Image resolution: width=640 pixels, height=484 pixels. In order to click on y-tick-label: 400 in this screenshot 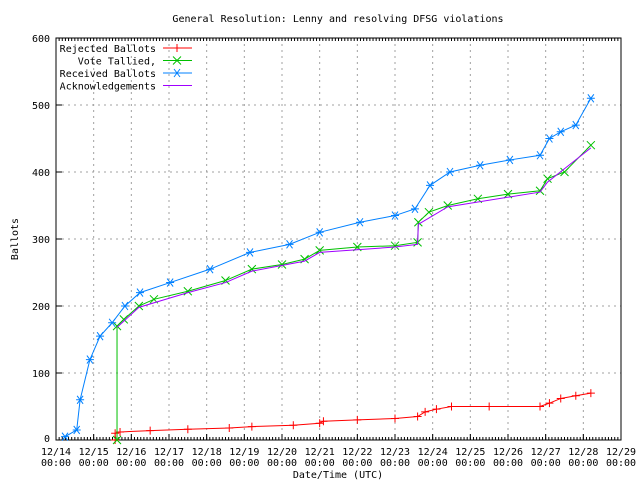, I will do `click(41, 173)`.